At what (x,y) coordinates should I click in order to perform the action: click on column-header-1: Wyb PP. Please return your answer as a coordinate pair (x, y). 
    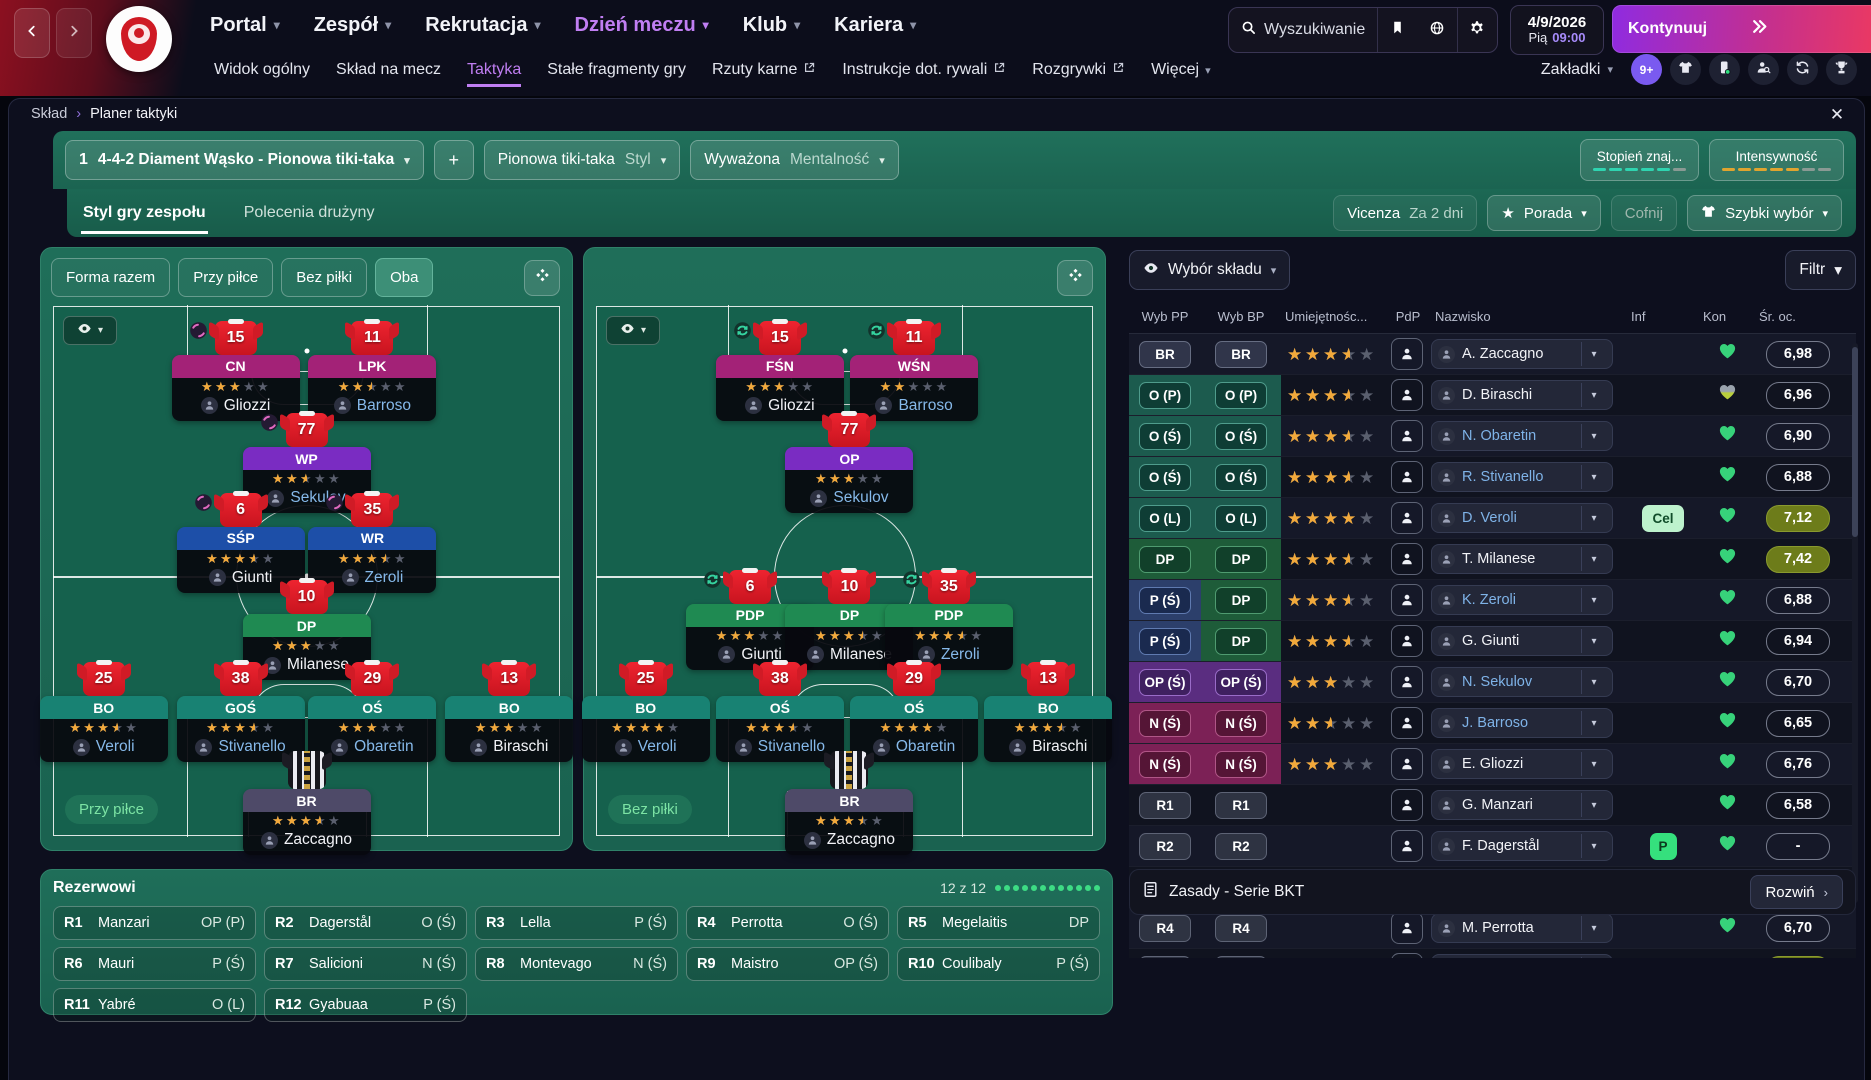
    Looking at the image, I should click on (1165, 316).